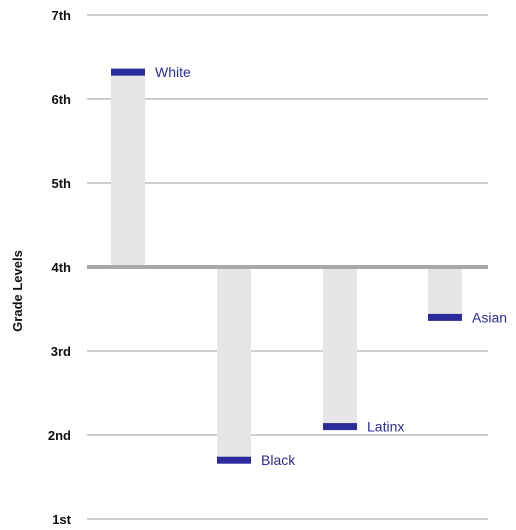  Describe the element at coordinates (59, 435) in the screenshot. I see `y-tick-label: 2nd` at that location.